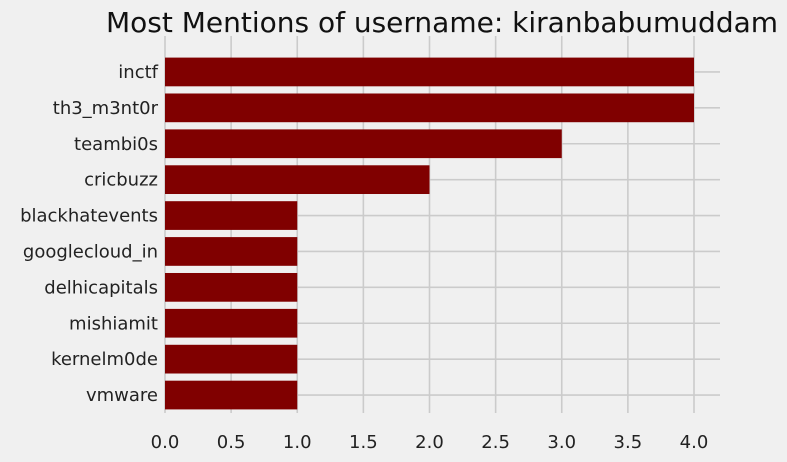 Image resolution: width=787 pixels, height=462 pixels. I want to click on x-tick-label: 2.0, so click(429, 442).